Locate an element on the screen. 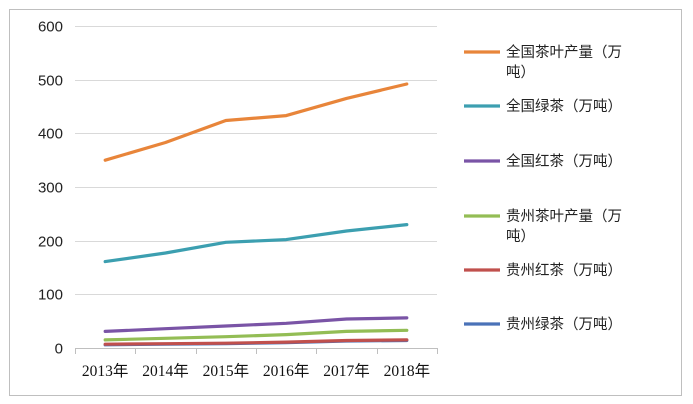 This screenshot has height=404, width=693. x-tick-label: 2016年 is located at coordinates (286, 371).